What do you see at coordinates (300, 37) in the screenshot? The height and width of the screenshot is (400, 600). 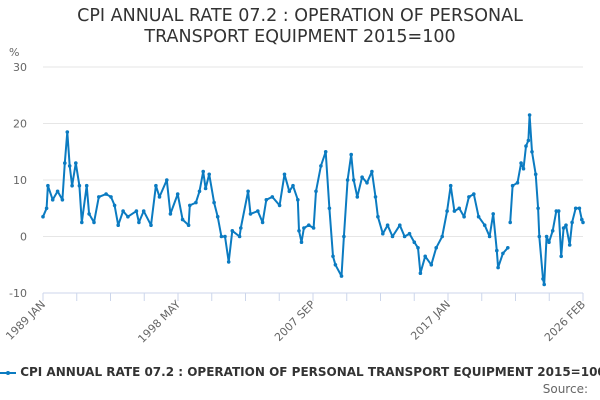 I see `chart-title-line-2: TRANSPORT EQUIPMENT 2015=100` at bounding box center [300, 37].